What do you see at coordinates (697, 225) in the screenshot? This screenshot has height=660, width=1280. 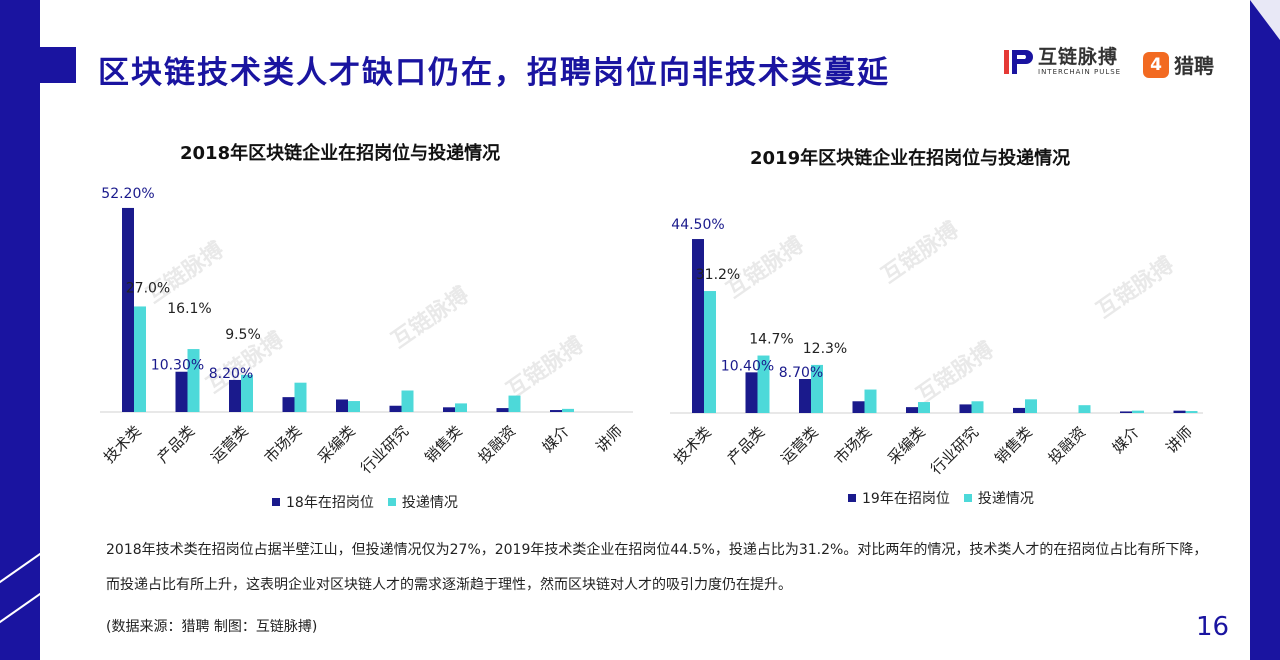 I see `data-label: 44.50%` at bounding box center [697, 225].